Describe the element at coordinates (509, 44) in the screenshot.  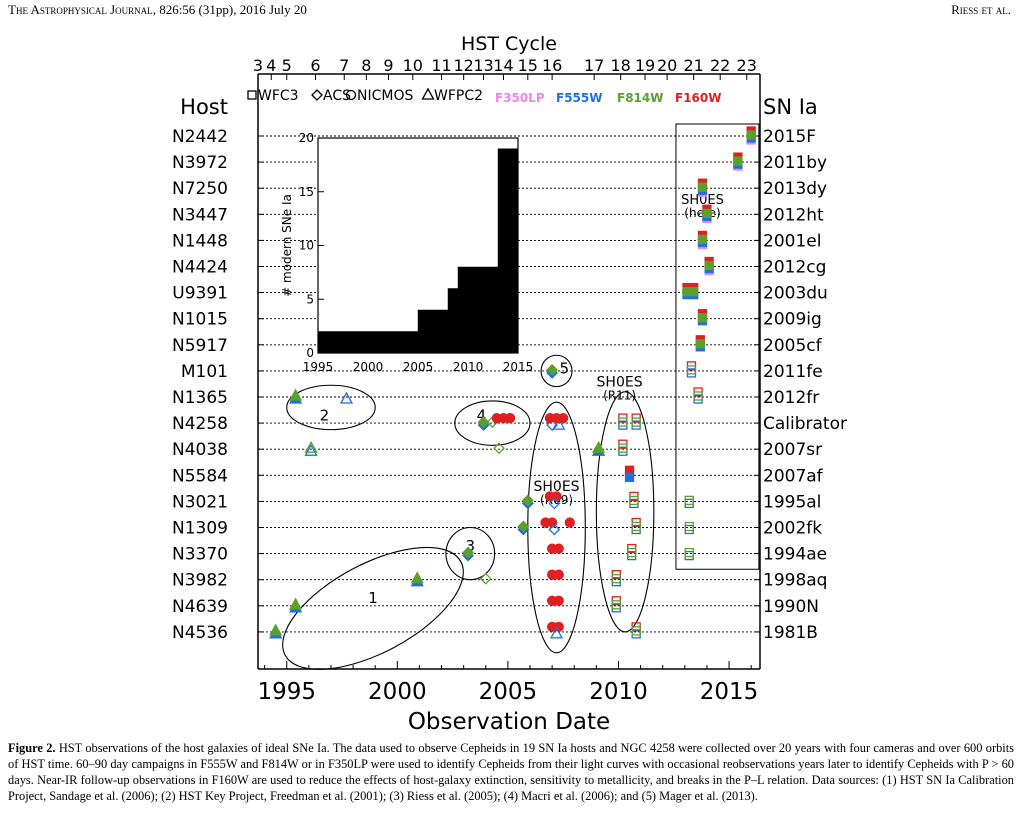
I see `top-axis-title: HST Cycle` at that location.